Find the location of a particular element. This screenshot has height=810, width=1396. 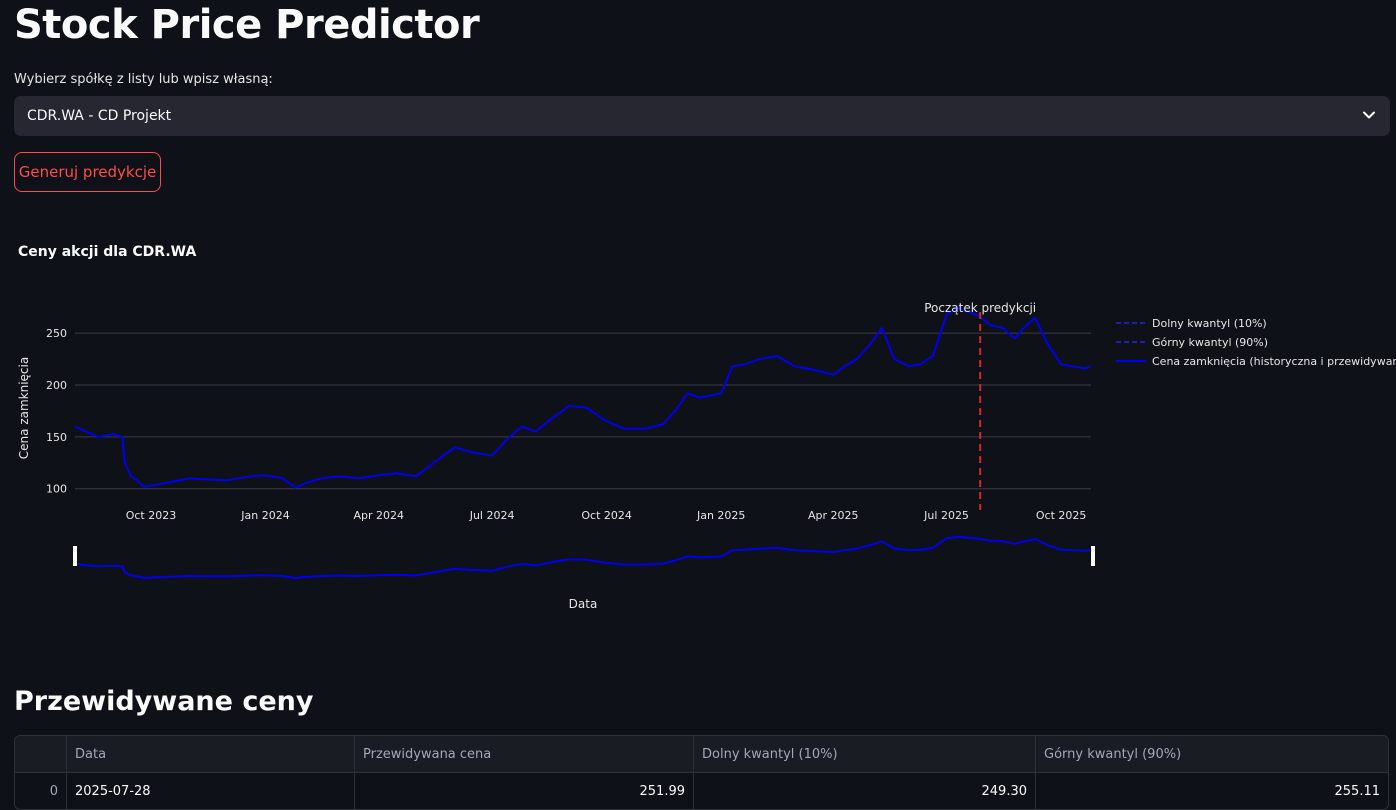

predictions-title: Przewidywane ceny is located at coordinates (164, 701).